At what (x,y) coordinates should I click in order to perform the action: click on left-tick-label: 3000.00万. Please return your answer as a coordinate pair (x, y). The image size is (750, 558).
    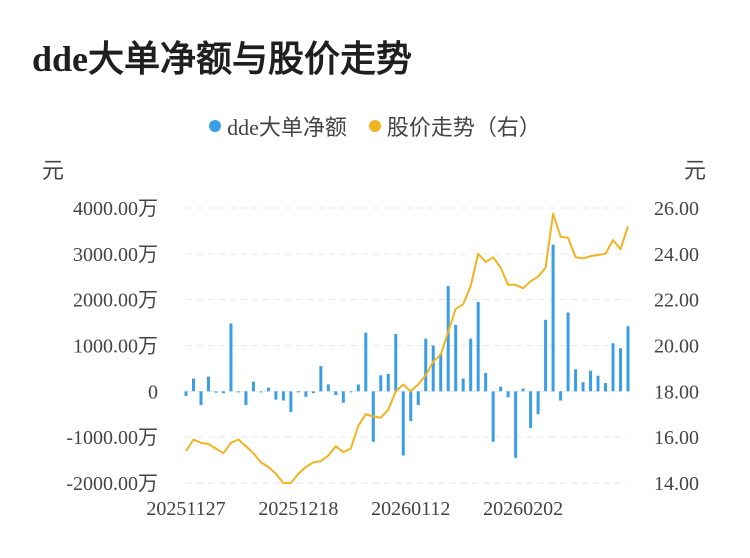
    Looking at the image, I should click on (115, 255).